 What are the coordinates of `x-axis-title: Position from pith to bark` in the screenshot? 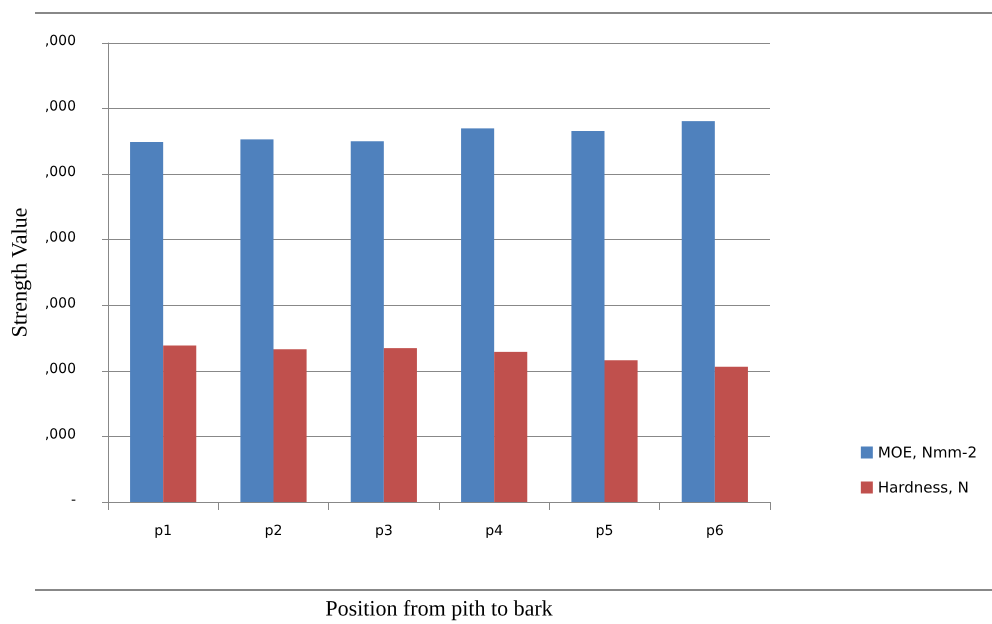 It's located at (439, 608).